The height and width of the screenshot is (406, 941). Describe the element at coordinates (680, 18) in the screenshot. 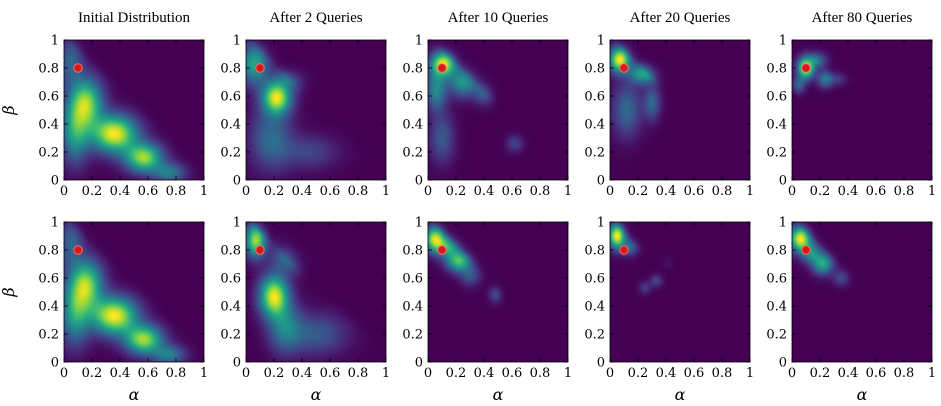

I see `panel-title: After 20 Queries` at that location.